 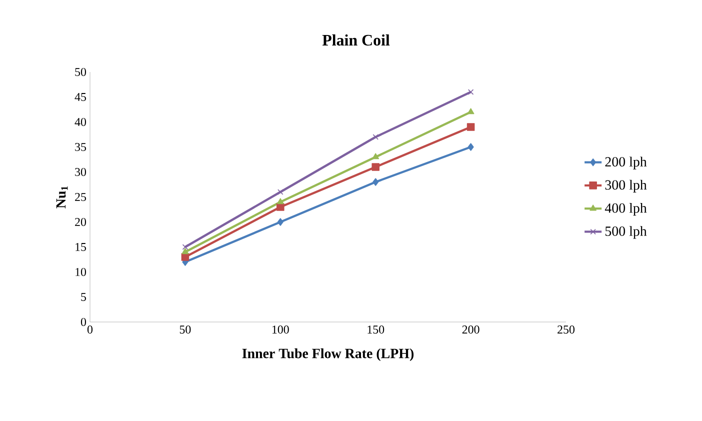 I want to click on y-axis-title: Nu$_{1}$, so click(x=62, y=197).